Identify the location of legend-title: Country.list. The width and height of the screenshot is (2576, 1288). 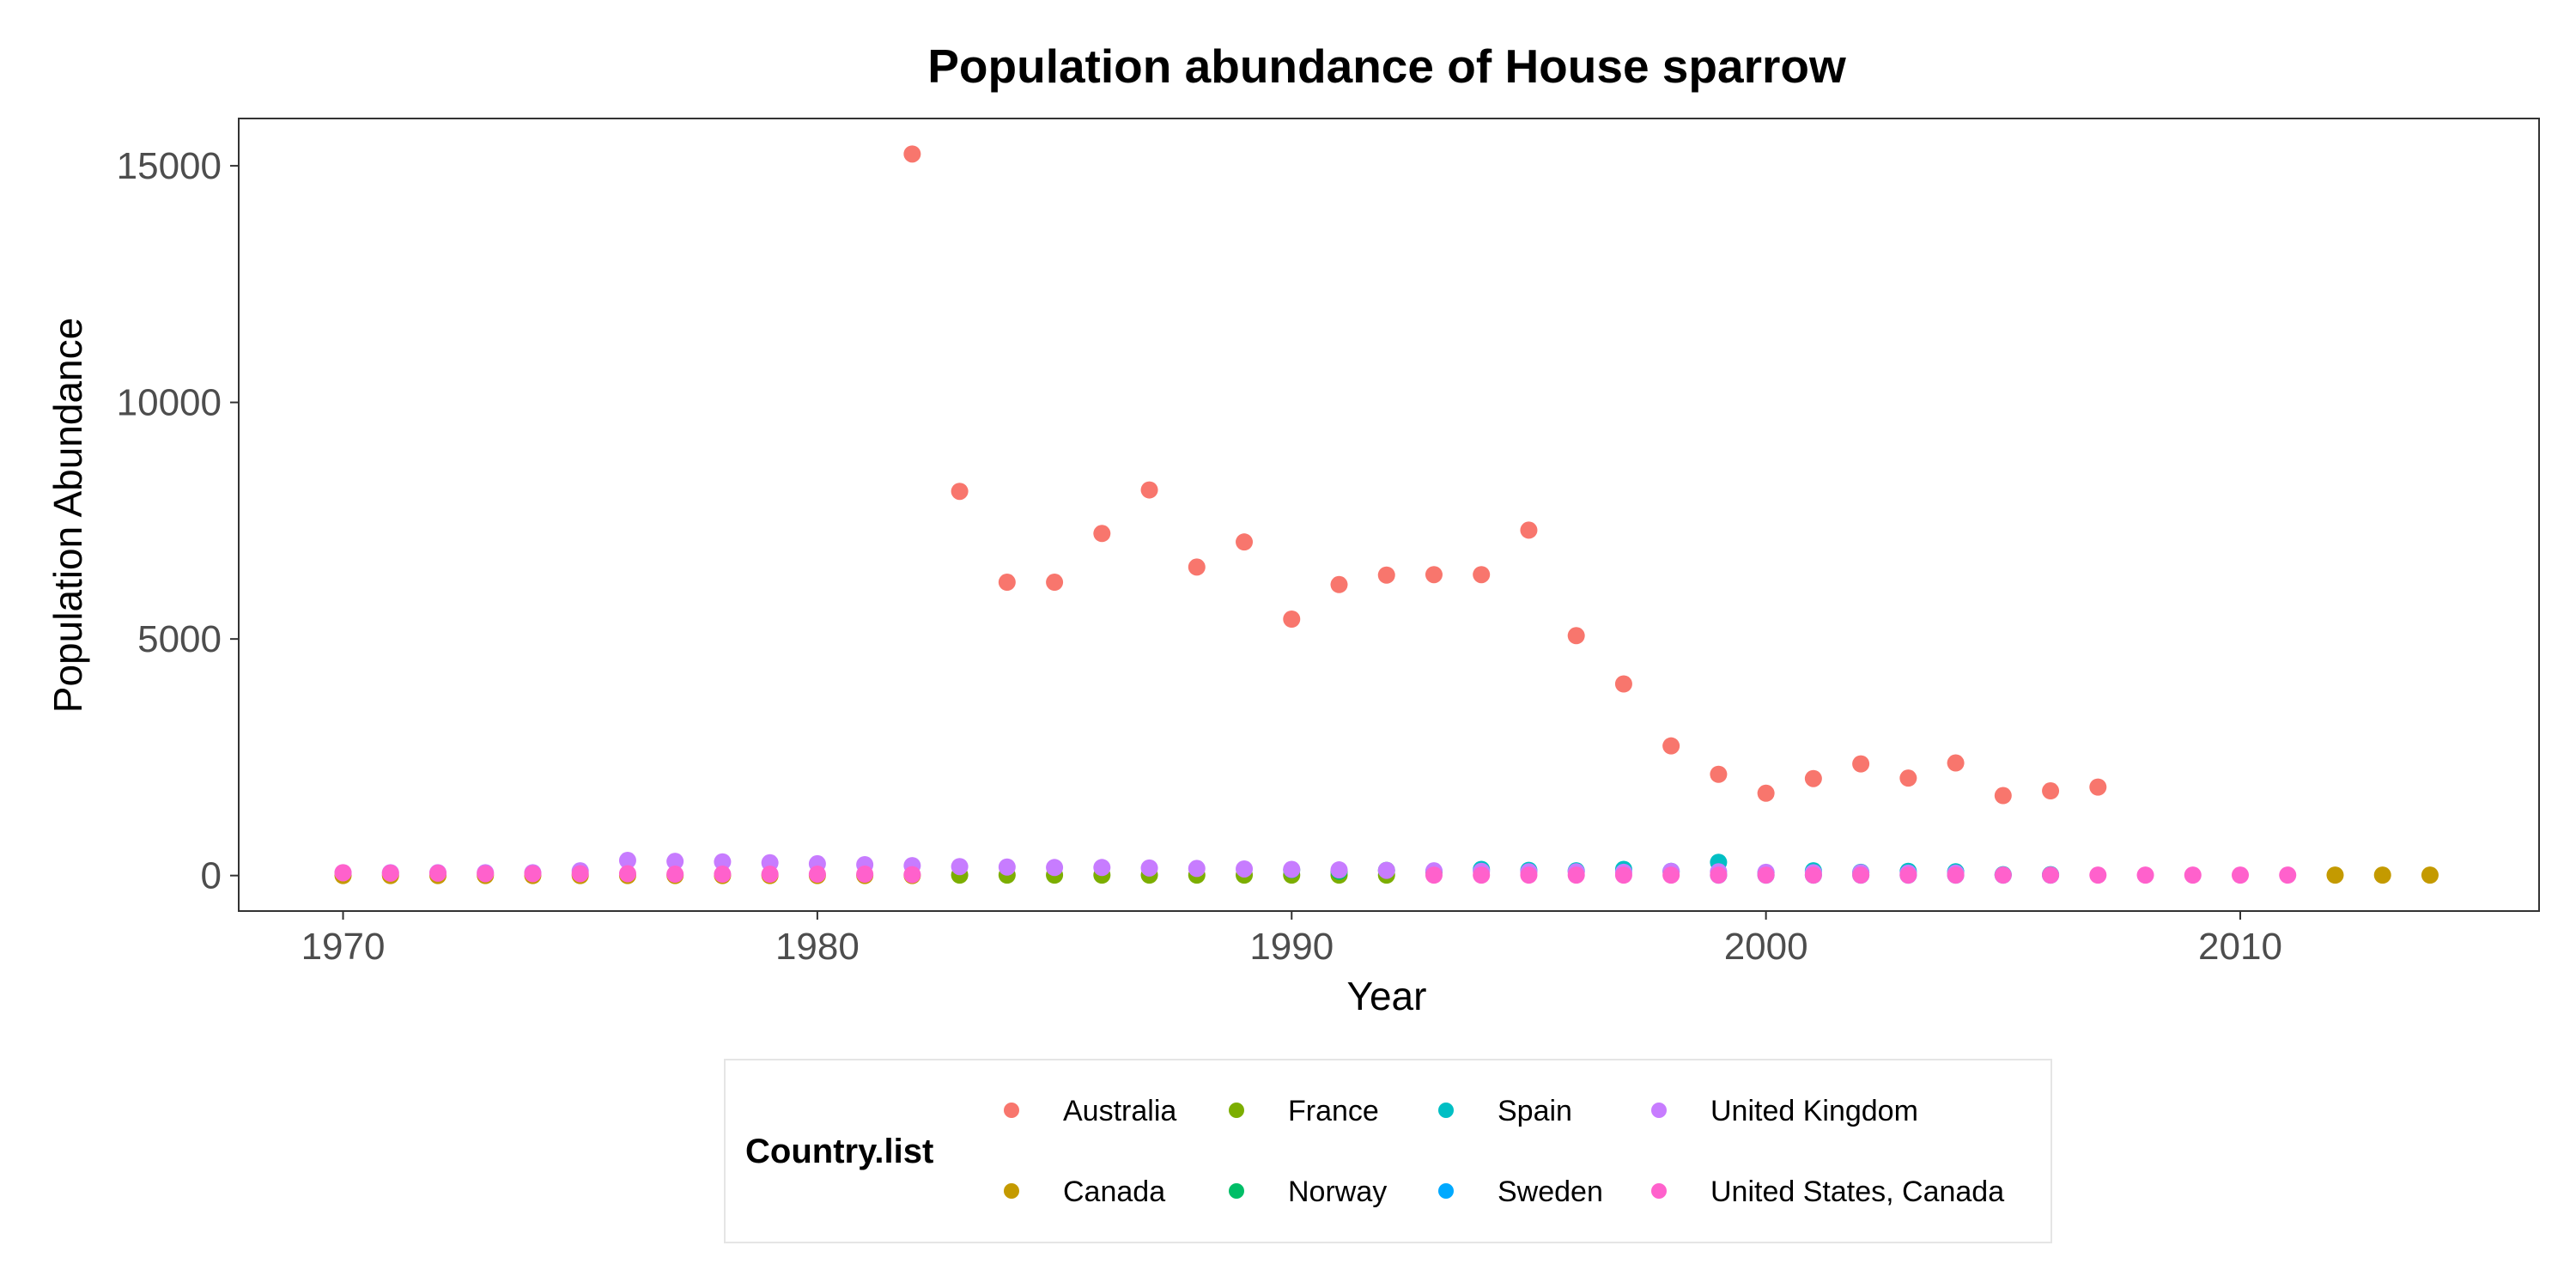
(839, 1151).